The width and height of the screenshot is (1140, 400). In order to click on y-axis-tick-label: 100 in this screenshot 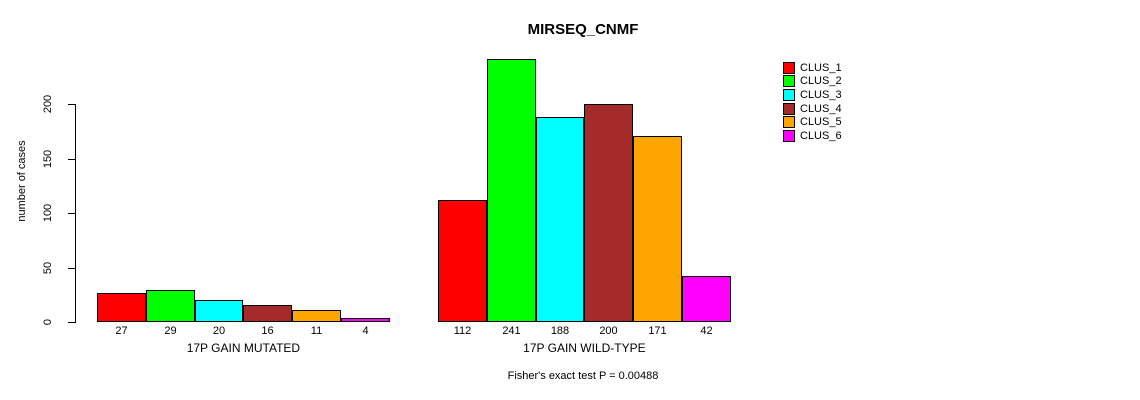, I will do `click(48, 213)`.